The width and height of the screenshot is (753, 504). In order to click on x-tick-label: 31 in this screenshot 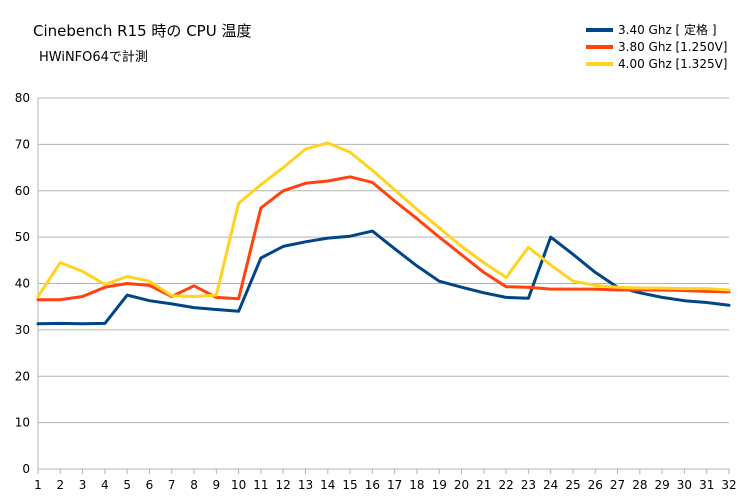, I will do `click(706, 485)`.